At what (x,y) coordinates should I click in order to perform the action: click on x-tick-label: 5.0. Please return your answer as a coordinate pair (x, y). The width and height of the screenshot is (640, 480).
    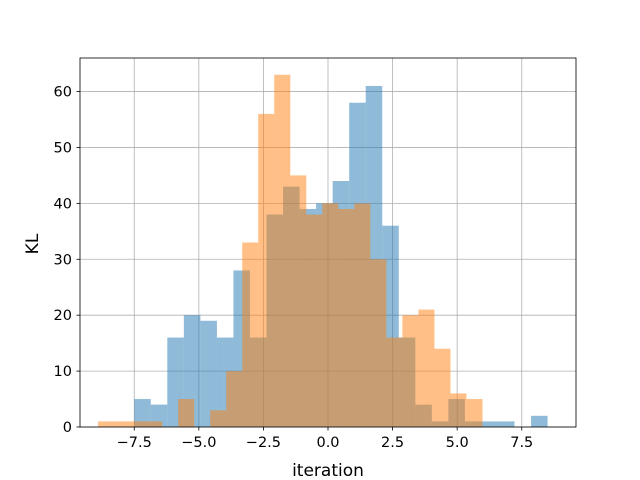
    Looking at the image, I should click on (457, 443).